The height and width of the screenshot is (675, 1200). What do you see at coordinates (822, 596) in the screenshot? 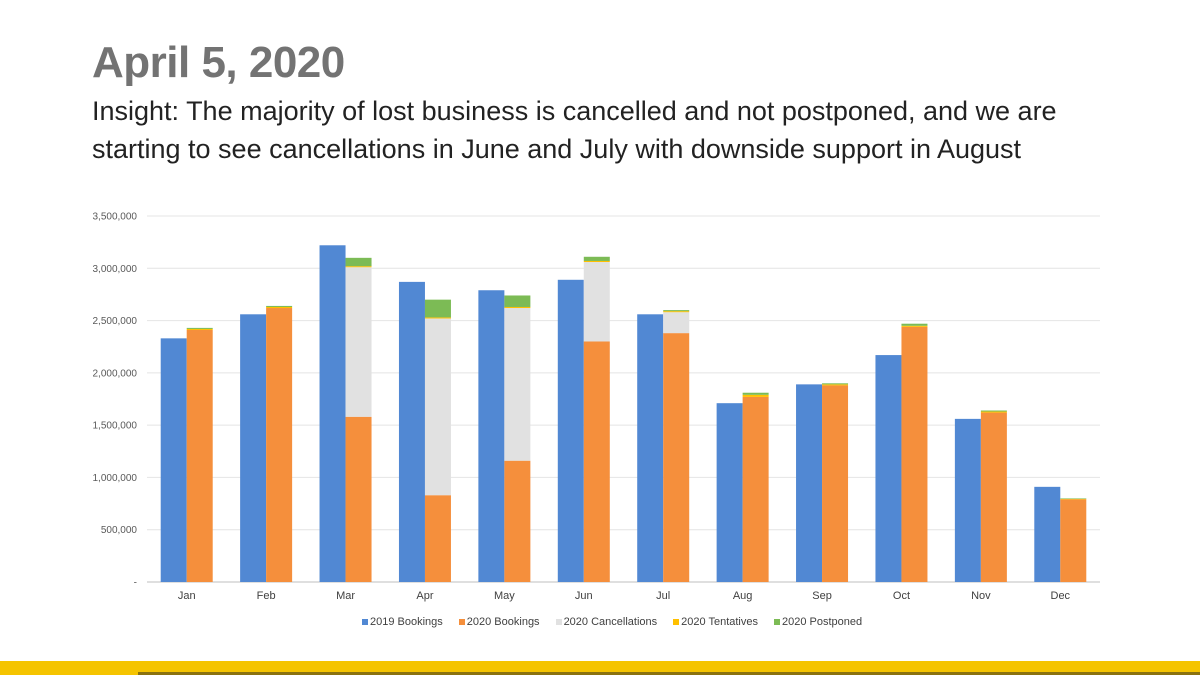
I see `x-tick-label: Sep` at bounding box center [822, 596].